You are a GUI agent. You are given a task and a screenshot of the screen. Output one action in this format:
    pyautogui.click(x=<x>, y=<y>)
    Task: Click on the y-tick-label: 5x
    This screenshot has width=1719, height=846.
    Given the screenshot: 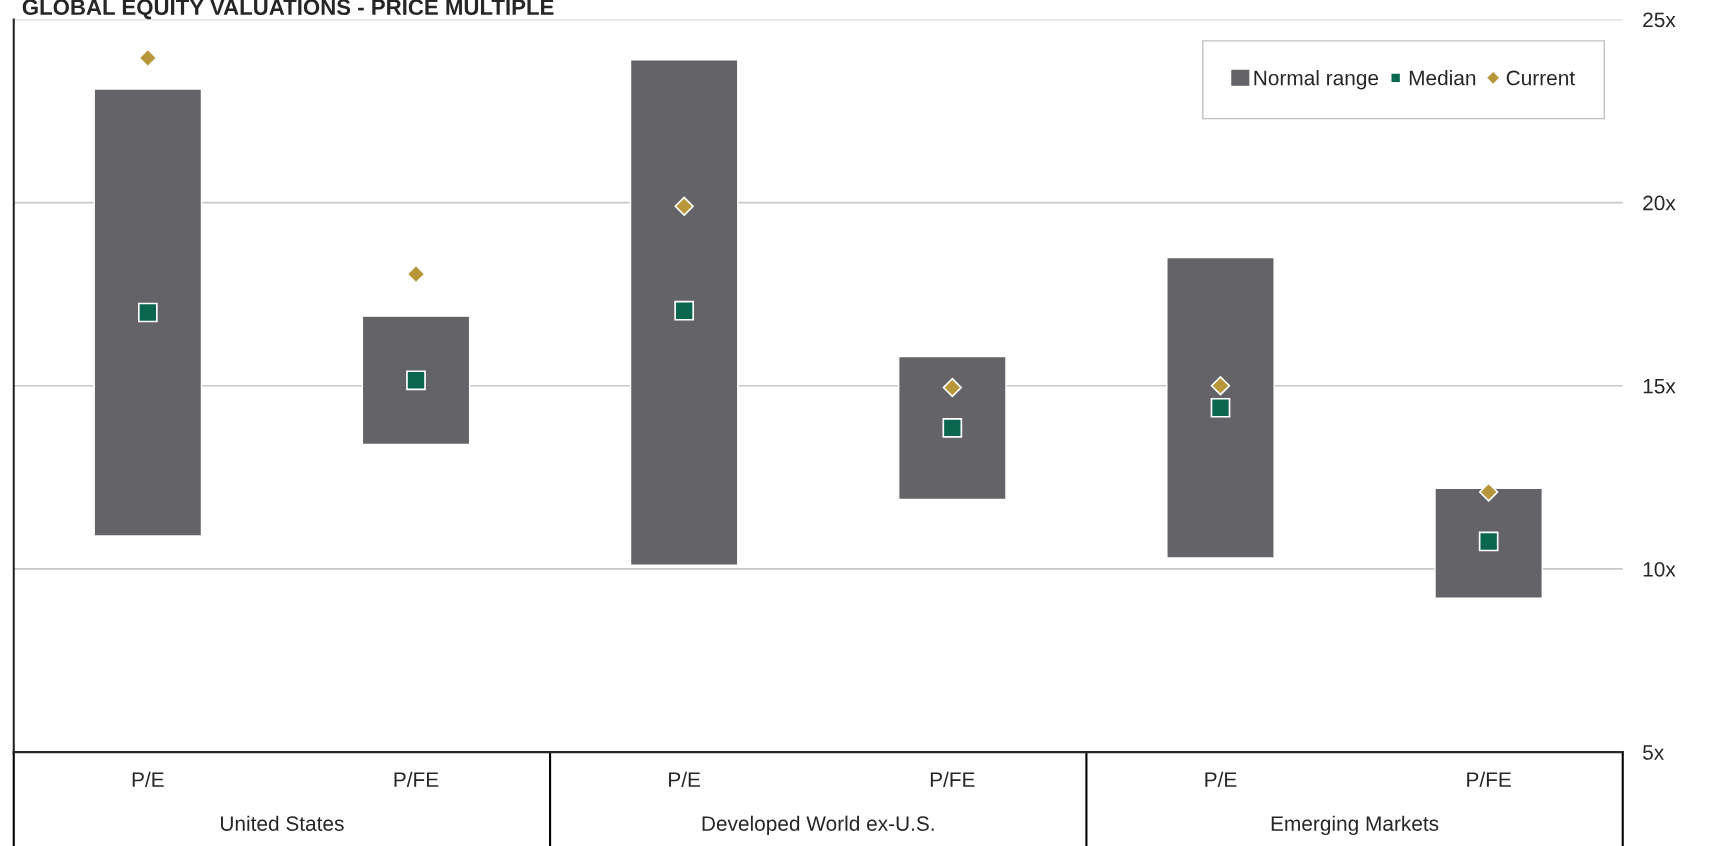 What is the action you would take?
    pyautogui.click(x=1653, y=752)
    